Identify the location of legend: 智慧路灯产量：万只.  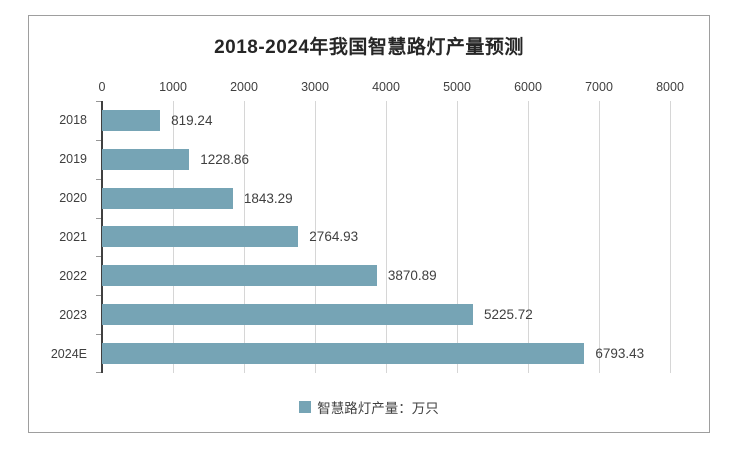
(369, 407).